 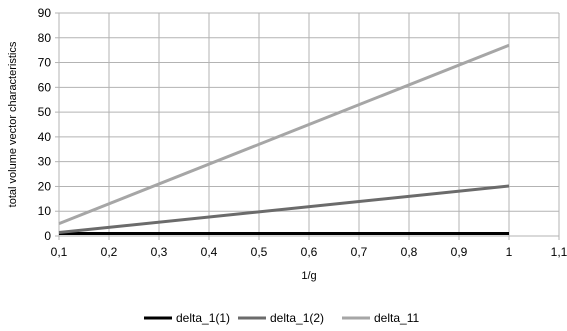 I want to click on y-tick-label: 60, so click(x=45, y=87).